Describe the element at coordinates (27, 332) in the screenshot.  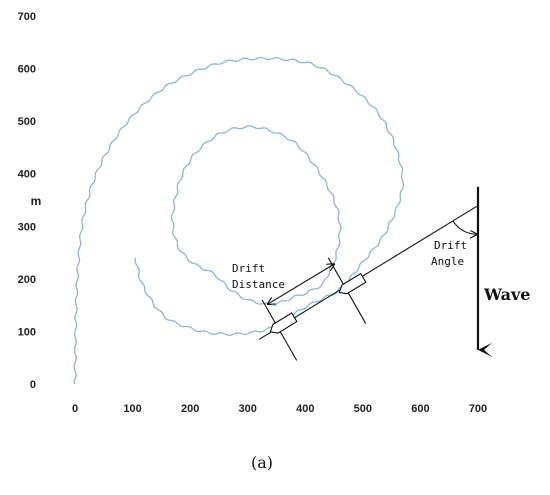
I see `y-tick-label: 100` at that location.